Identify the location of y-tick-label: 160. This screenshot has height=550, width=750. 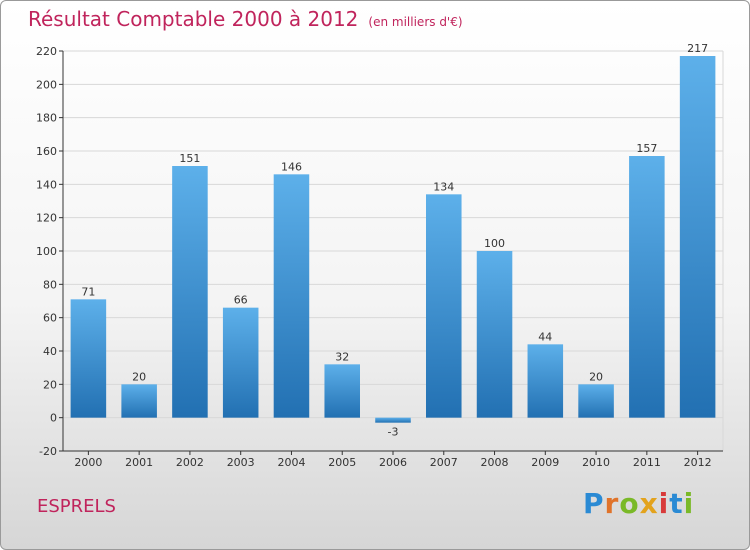
(46, 151).